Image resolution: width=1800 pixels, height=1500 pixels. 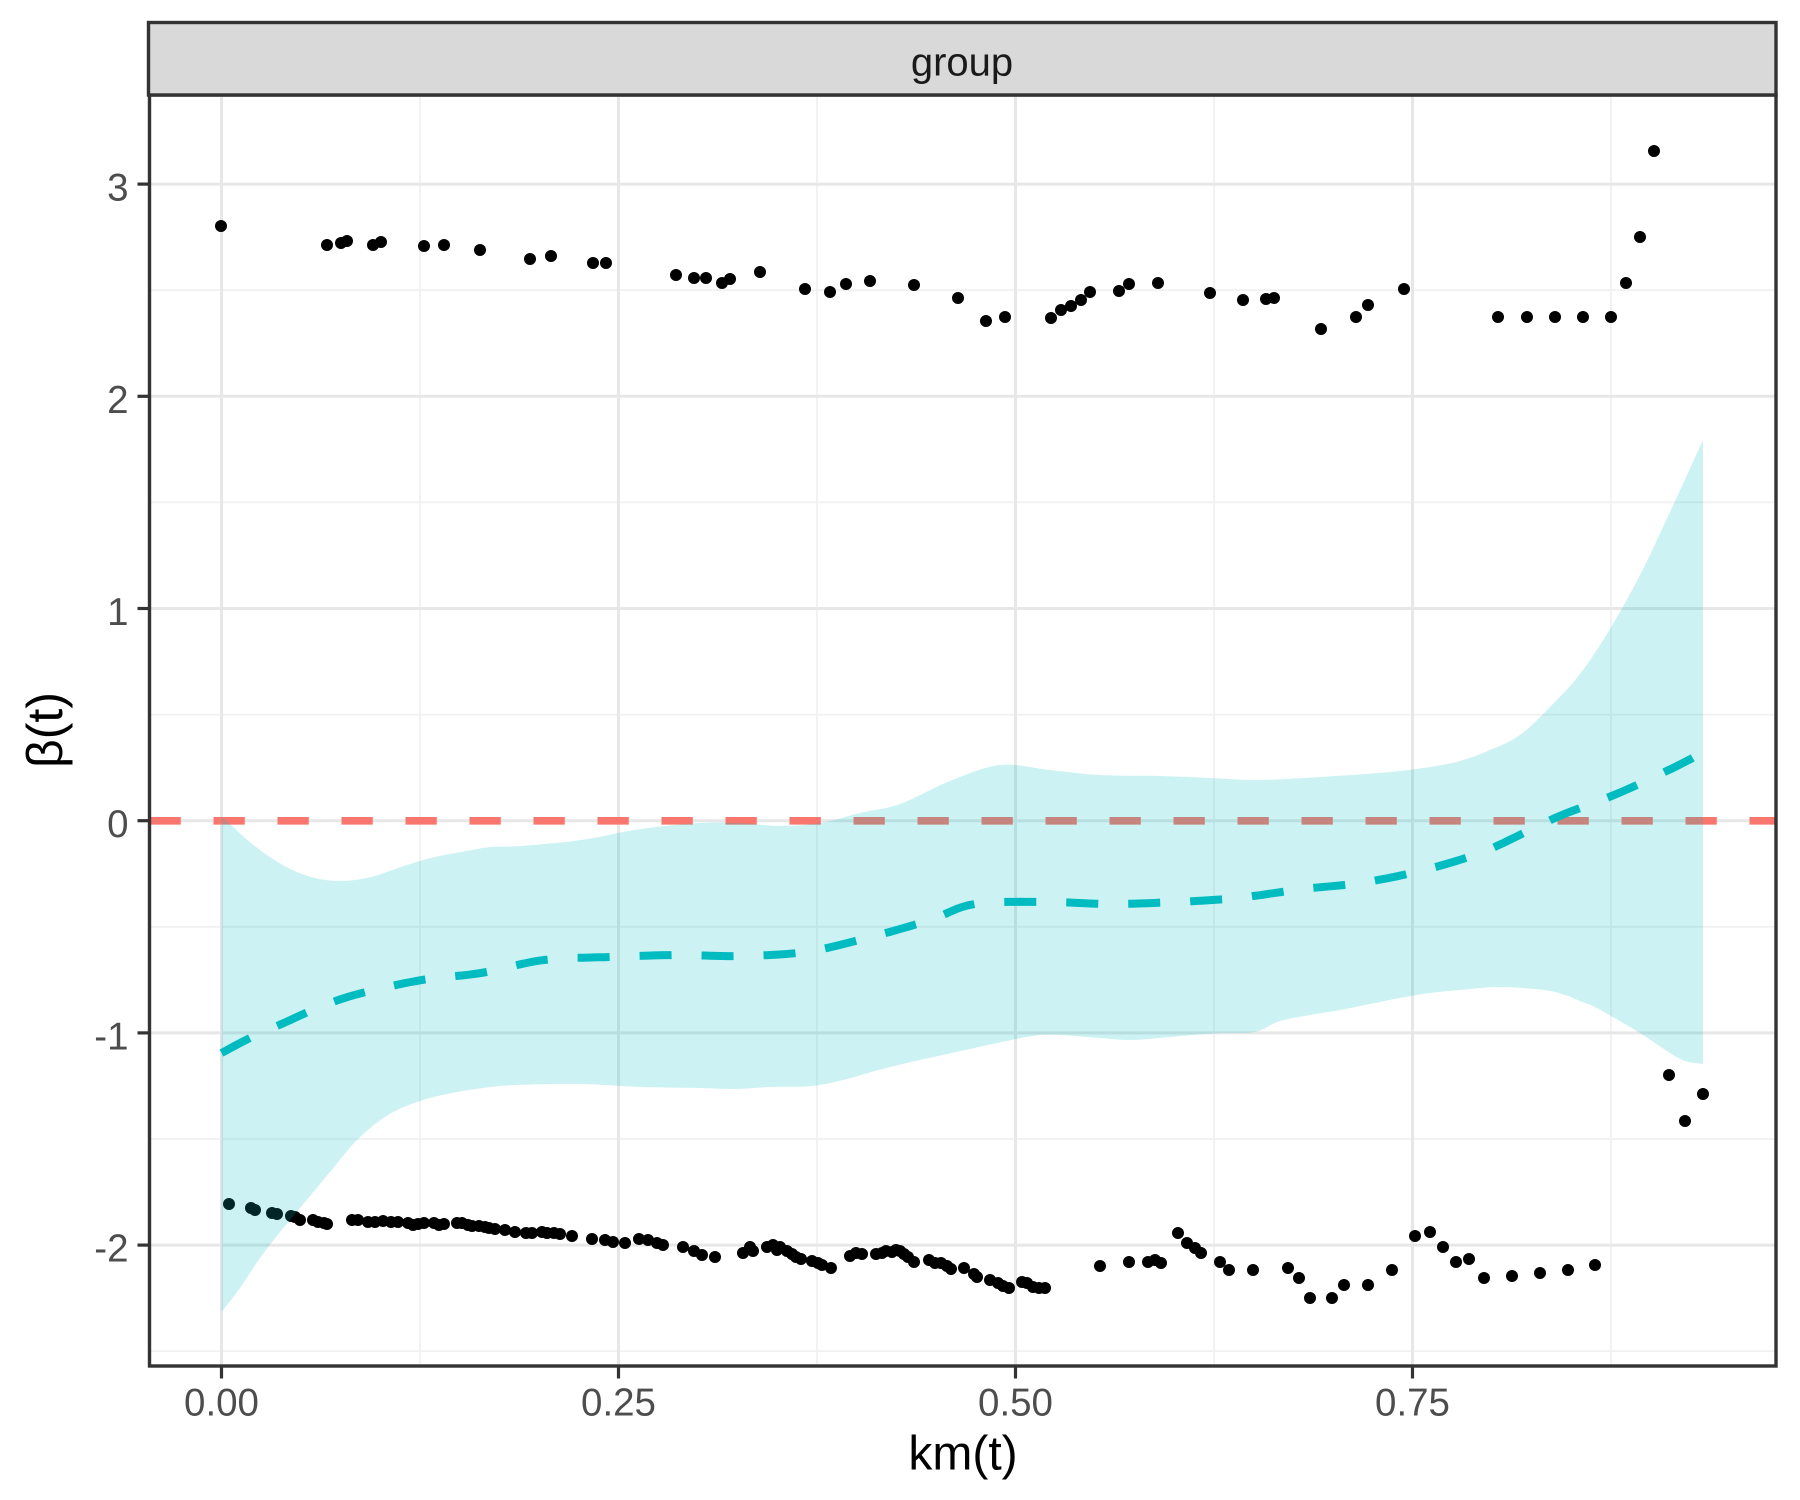 I want to click on svg-text: km(t), so click(x=962, y=1454).